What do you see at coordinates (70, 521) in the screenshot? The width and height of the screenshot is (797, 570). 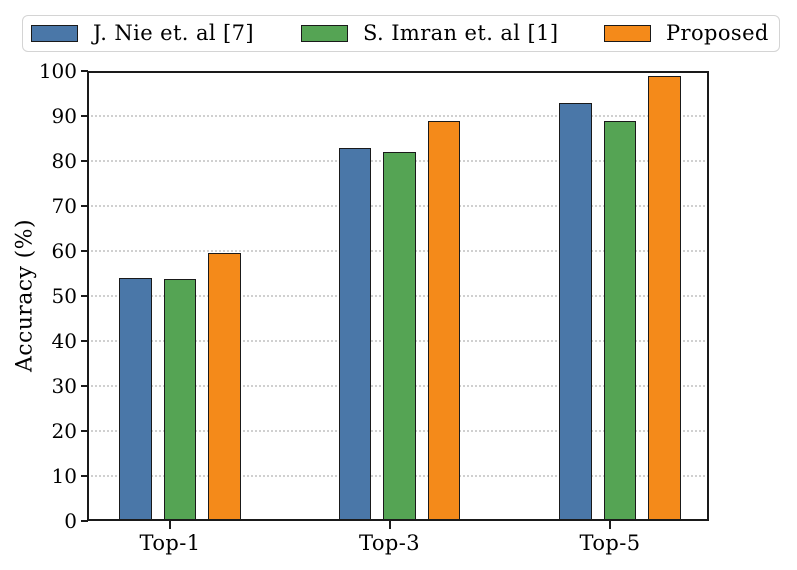 I see `y-tick-label: 0` at bounding box center [70, 521].